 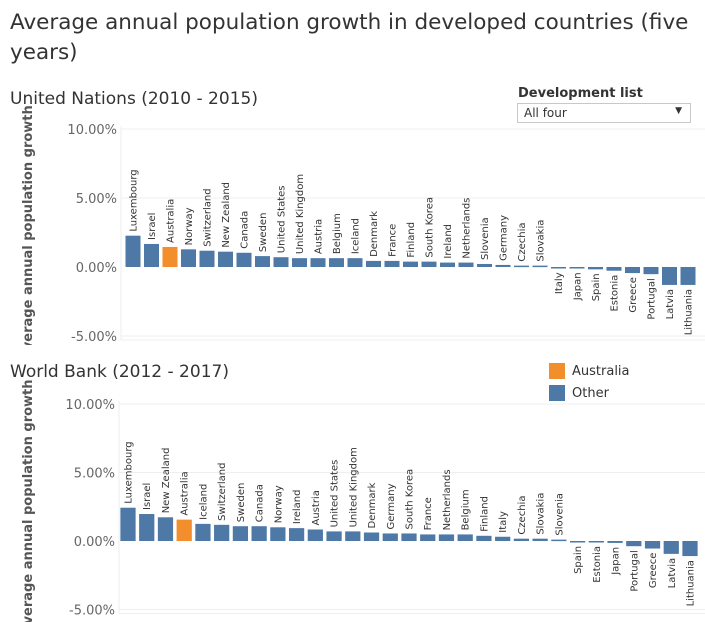 I want to click on legend-swatch, so click(x=557, y=393).